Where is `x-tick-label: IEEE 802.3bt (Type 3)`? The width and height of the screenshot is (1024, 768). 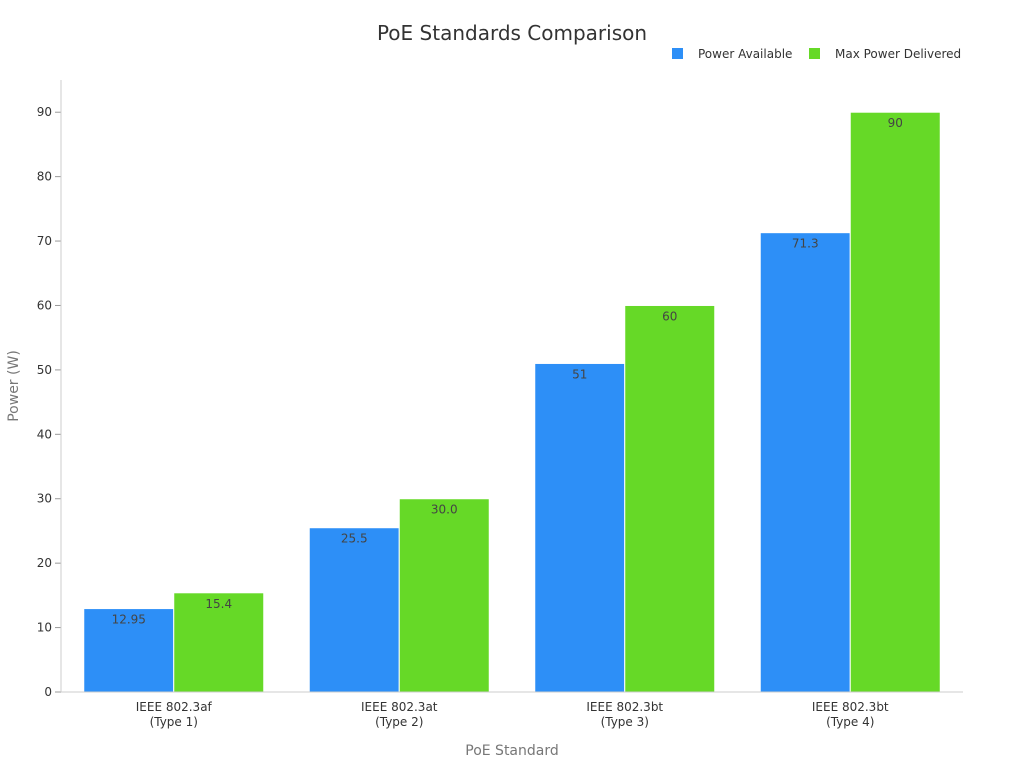 x-tick-label: IEEE 802.3bt (Type 3) is located at coordinates (624, 714).